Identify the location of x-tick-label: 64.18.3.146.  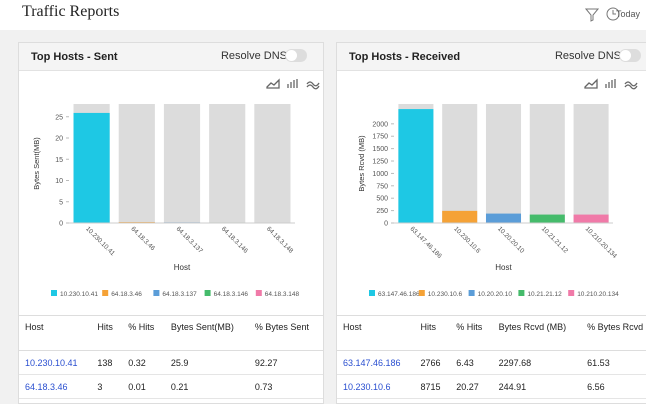
(235, 240).